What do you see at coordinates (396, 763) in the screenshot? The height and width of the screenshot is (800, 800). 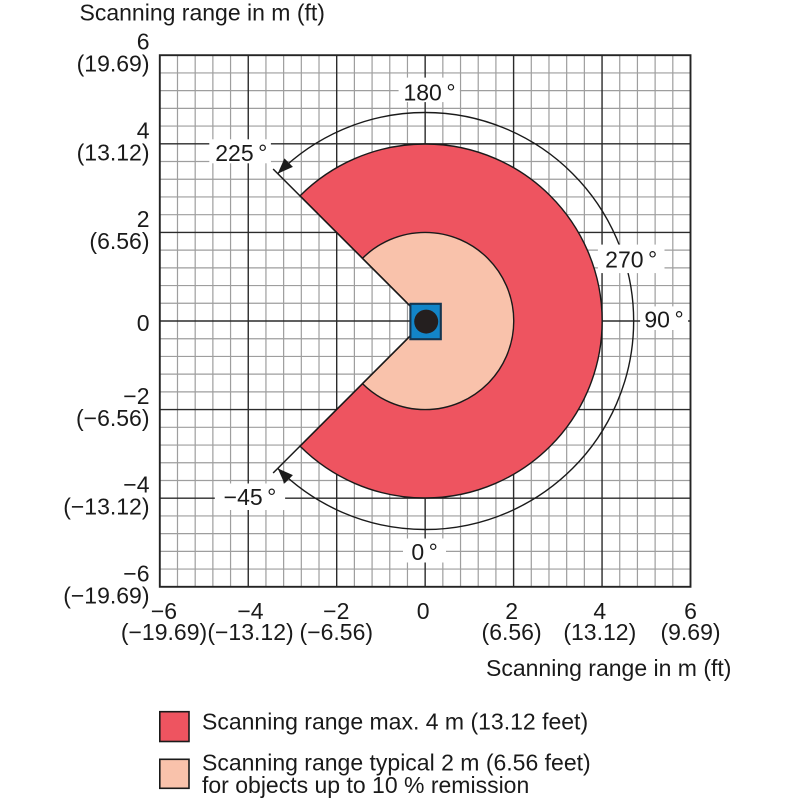 I see `svg-text:Scanning range typical 2 m (6.: Scanning range typical 2 m (6.56 feet)` at bounding box center [396, 763].